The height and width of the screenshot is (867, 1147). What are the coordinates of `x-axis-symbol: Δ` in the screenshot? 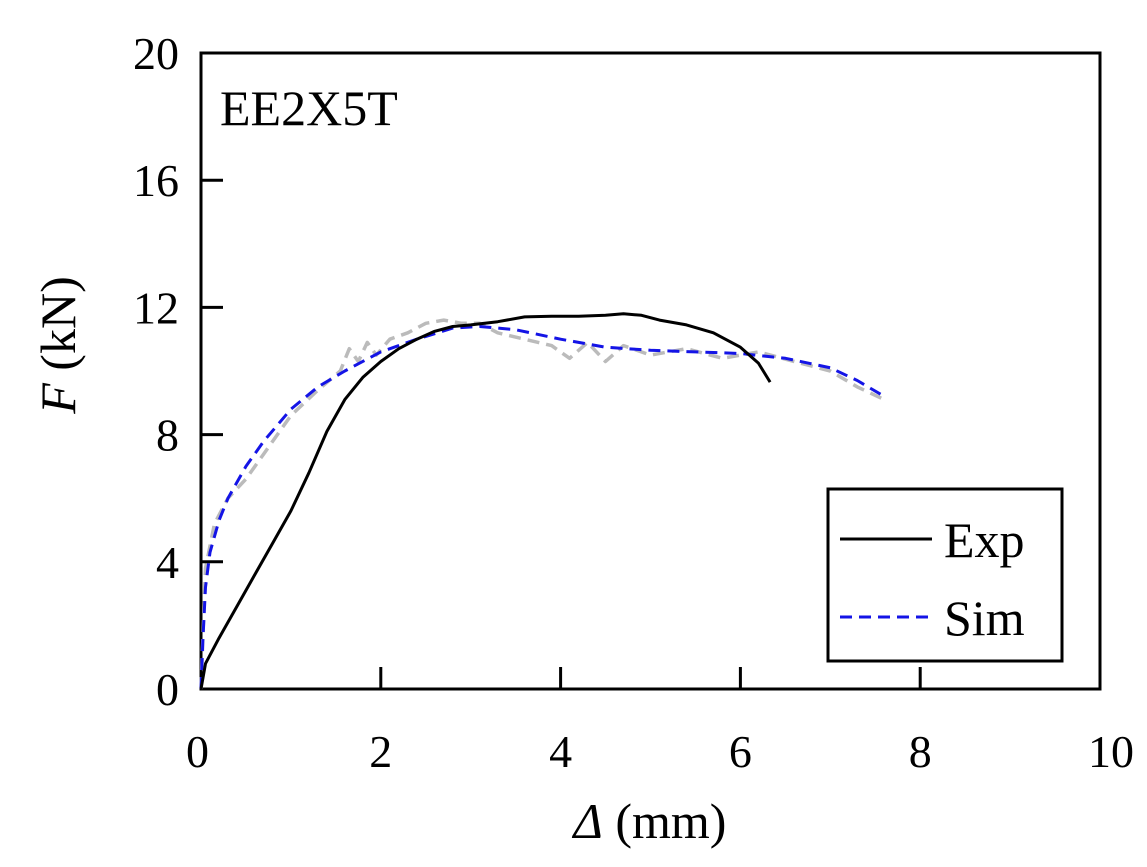 It's located at (587, 821).